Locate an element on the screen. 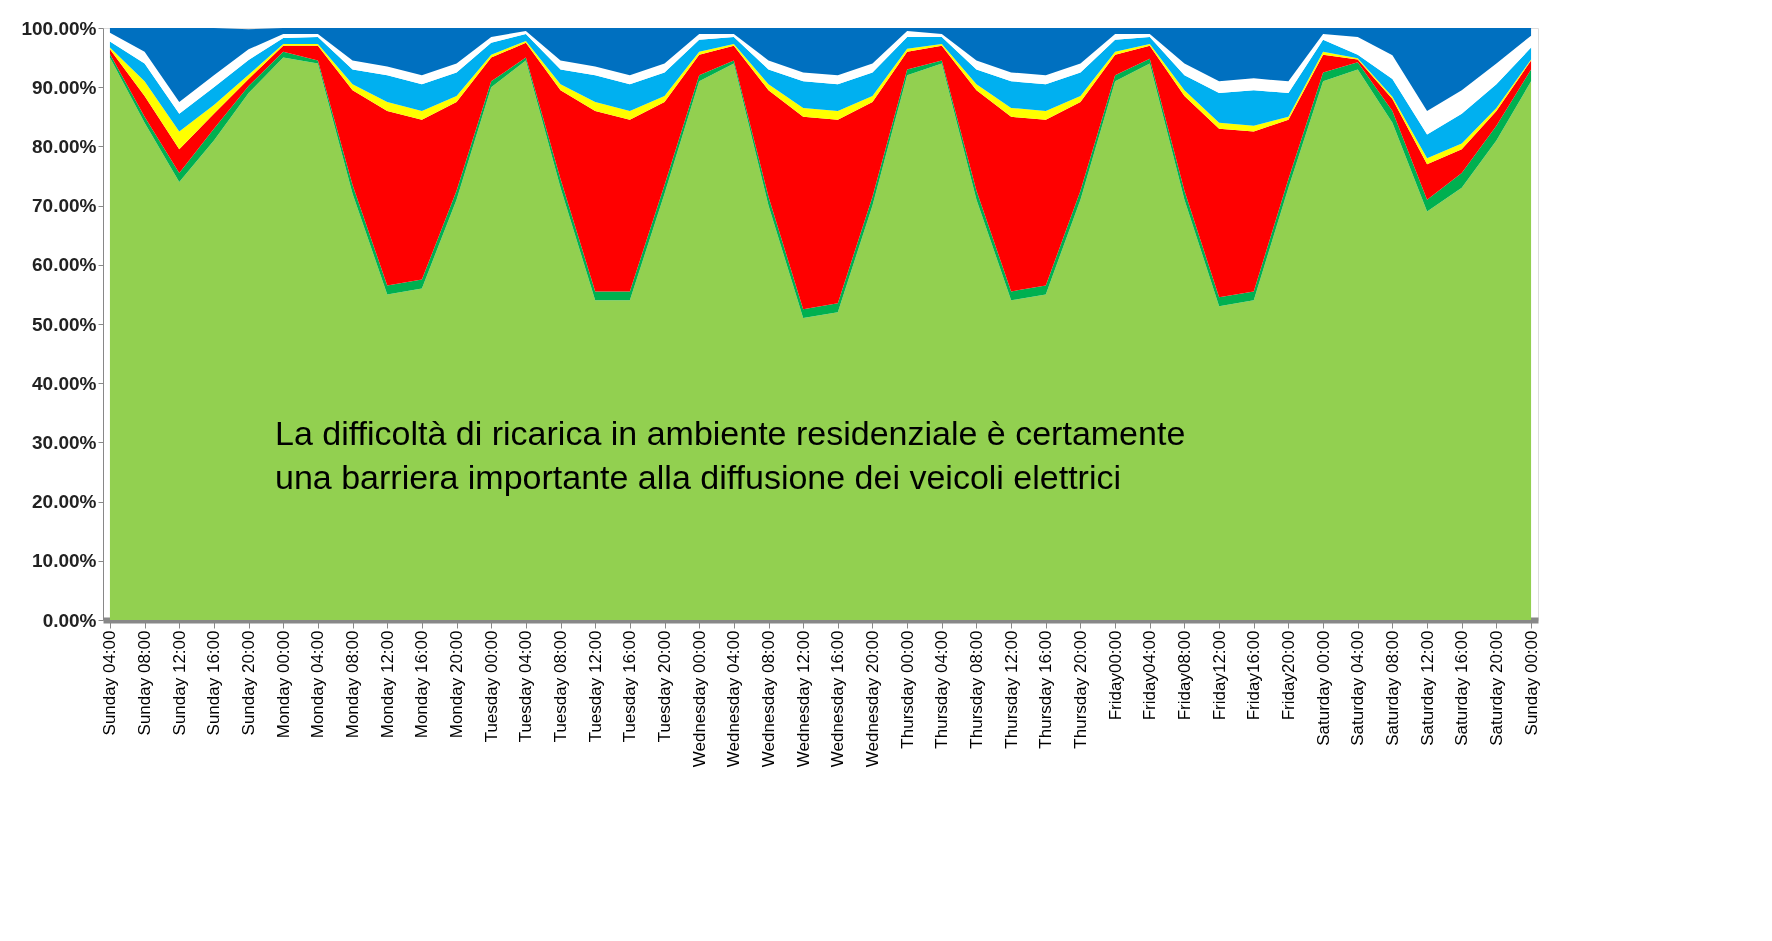 The image size is (1772, 941). x-tick-label: Wednesday 00:00 is located at coordinates (699, 699).